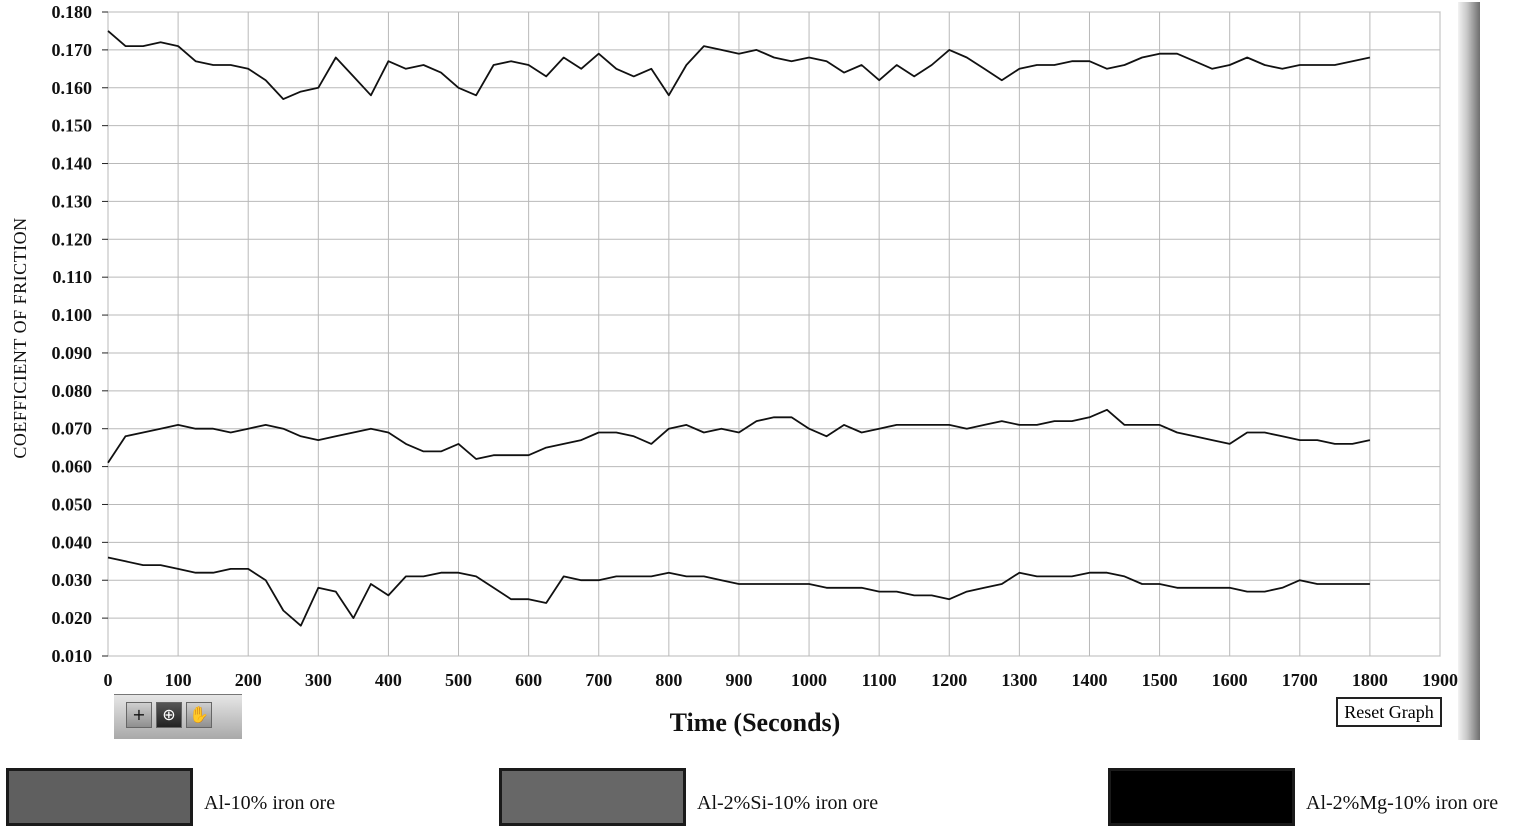 The image size is (1515, 831). Describe the element at coordinates (72, 504) in the screenshot. I see `y-tick-label: 0.050` at that location.